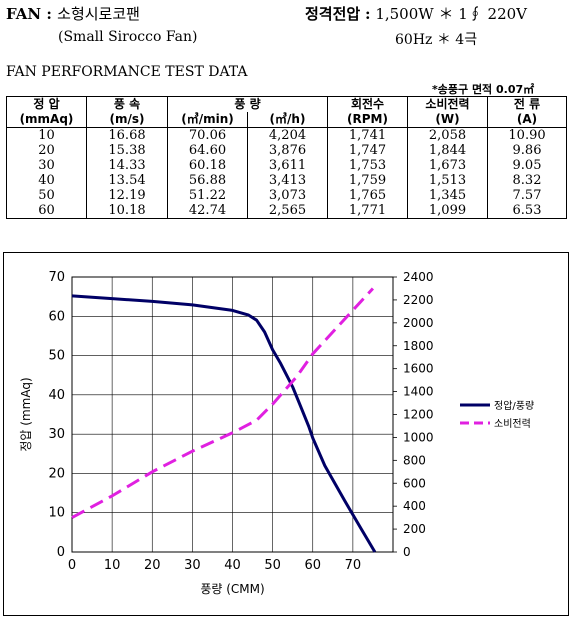 The height and width of the screenshot is (624, 576). Describe the element at coordinates (56, 277) in the screenshot. I see `y-tick-label: 70` at that location.